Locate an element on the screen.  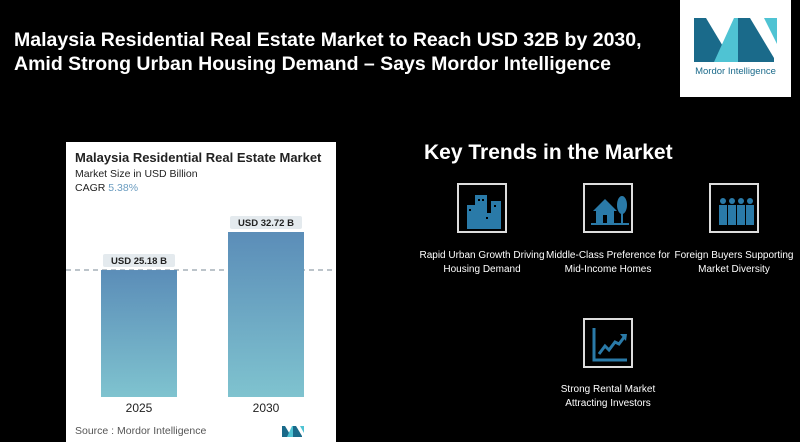
growth-chart-icon is located at coordinates (608, 343).